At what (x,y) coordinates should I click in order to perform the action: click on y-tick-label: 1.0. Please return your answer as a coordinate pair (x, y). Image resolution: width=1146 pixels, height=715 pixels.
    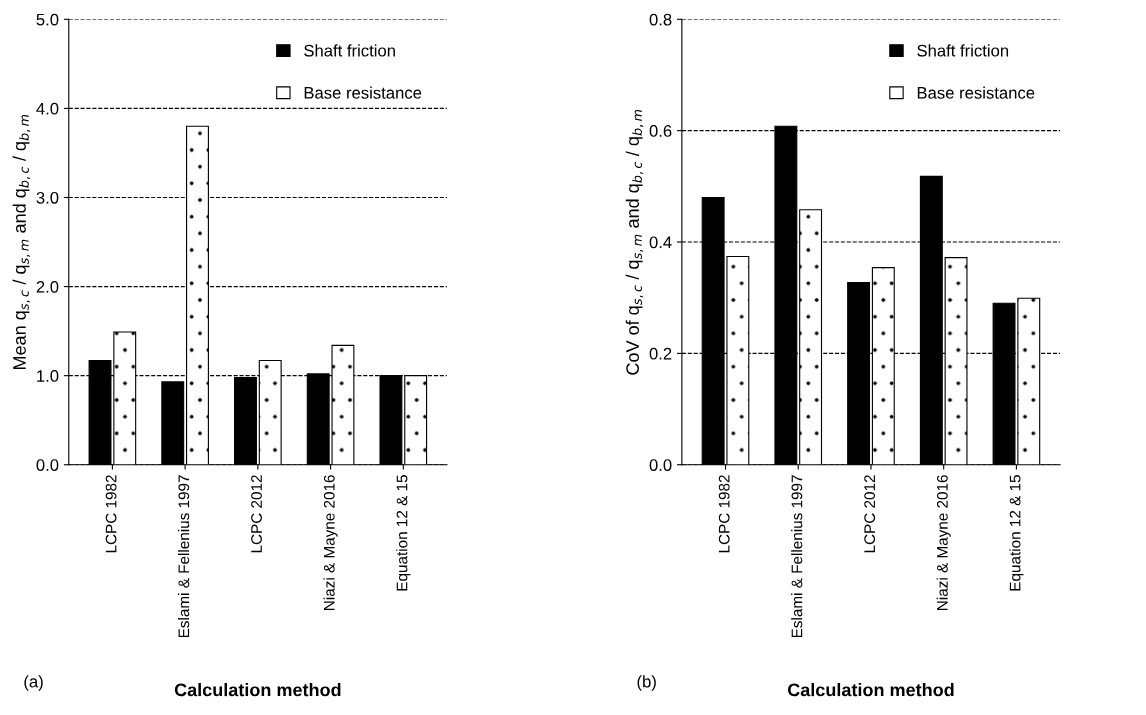
    Looking at the image, I should click on (48, 376).